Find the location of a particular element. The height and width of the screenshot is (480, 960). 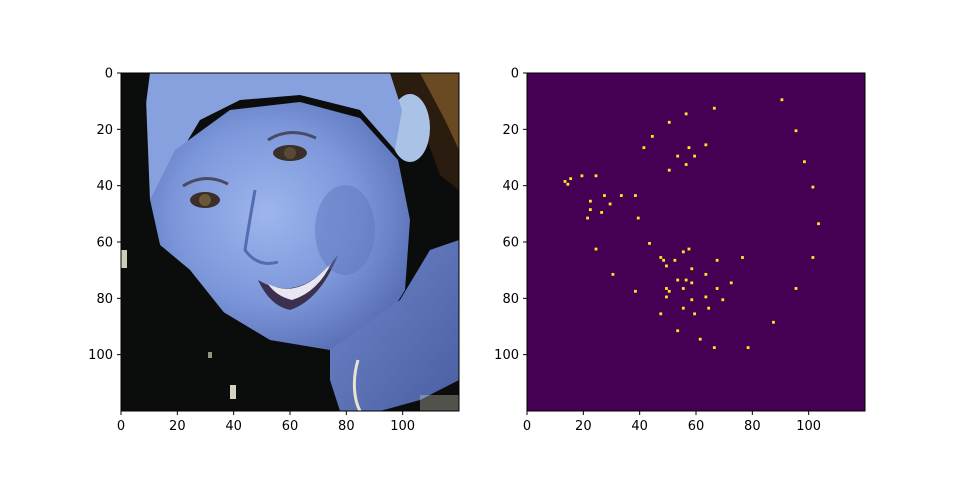

photo-x-tick-label: 0 is located at coordinates (121, 426).